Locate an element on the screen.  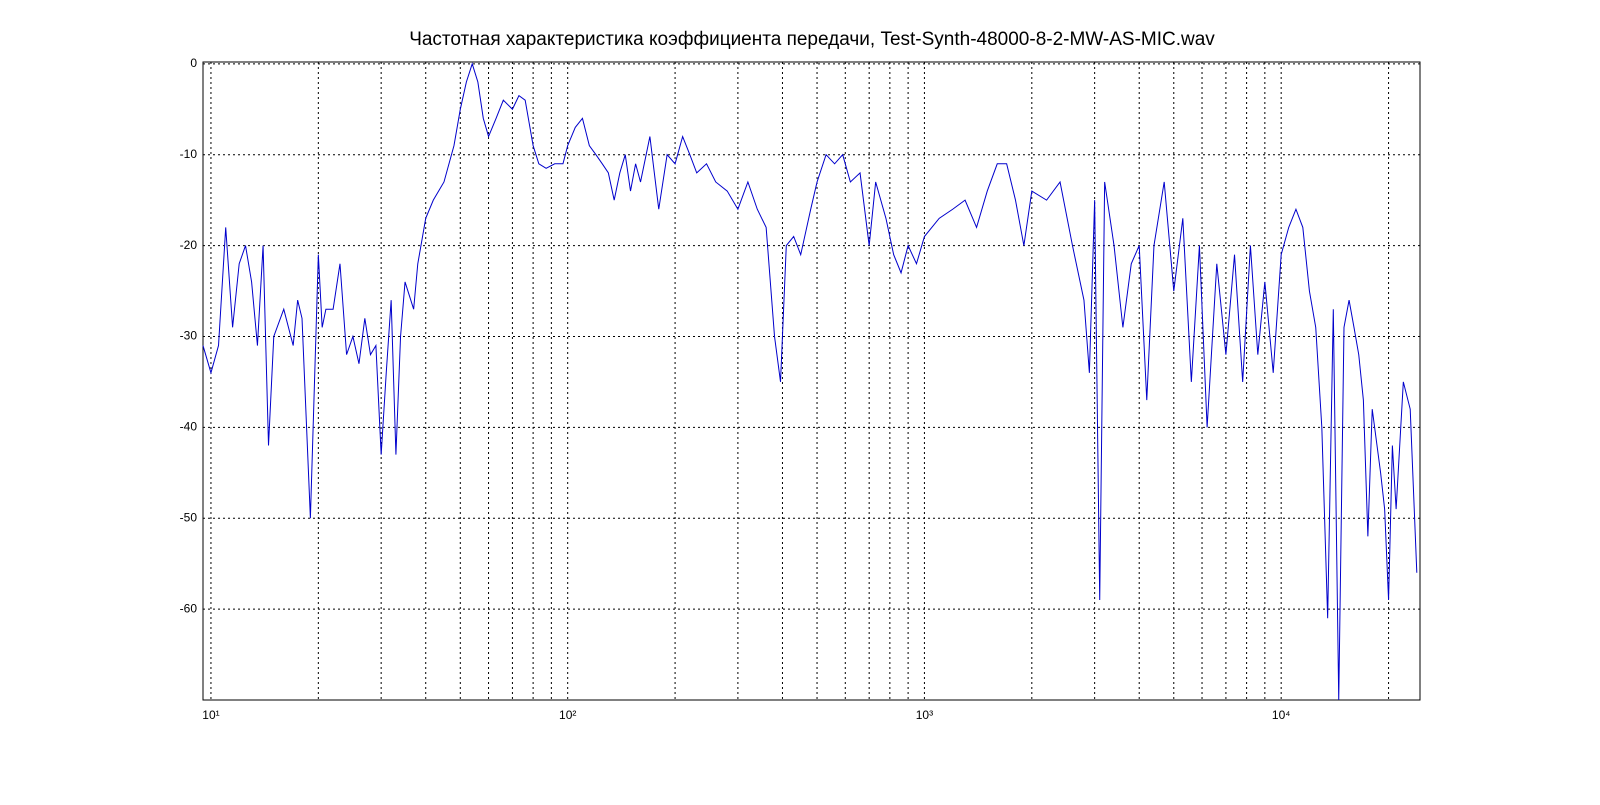
x-tick-label: 10¹ is located at coordinates (210, 715).